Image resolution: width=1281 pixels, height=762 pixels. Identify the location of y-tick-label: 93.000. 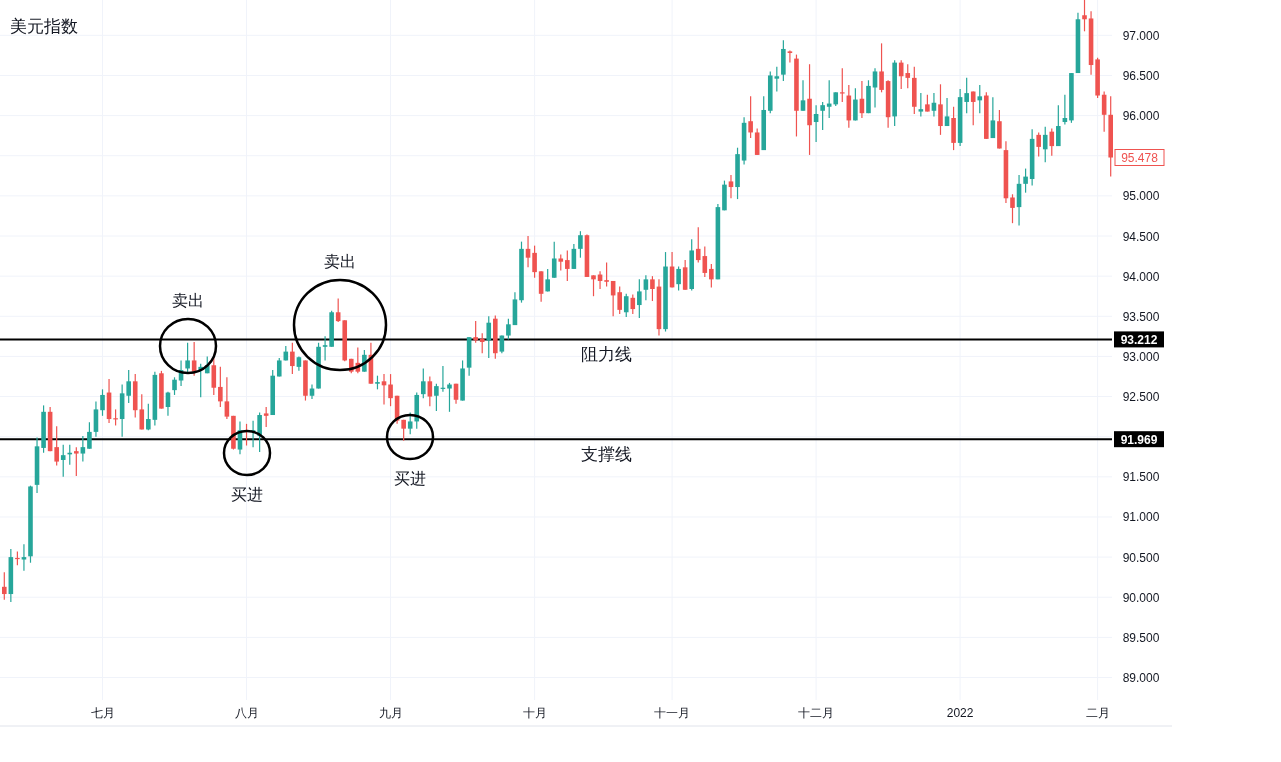
(1141, 356).